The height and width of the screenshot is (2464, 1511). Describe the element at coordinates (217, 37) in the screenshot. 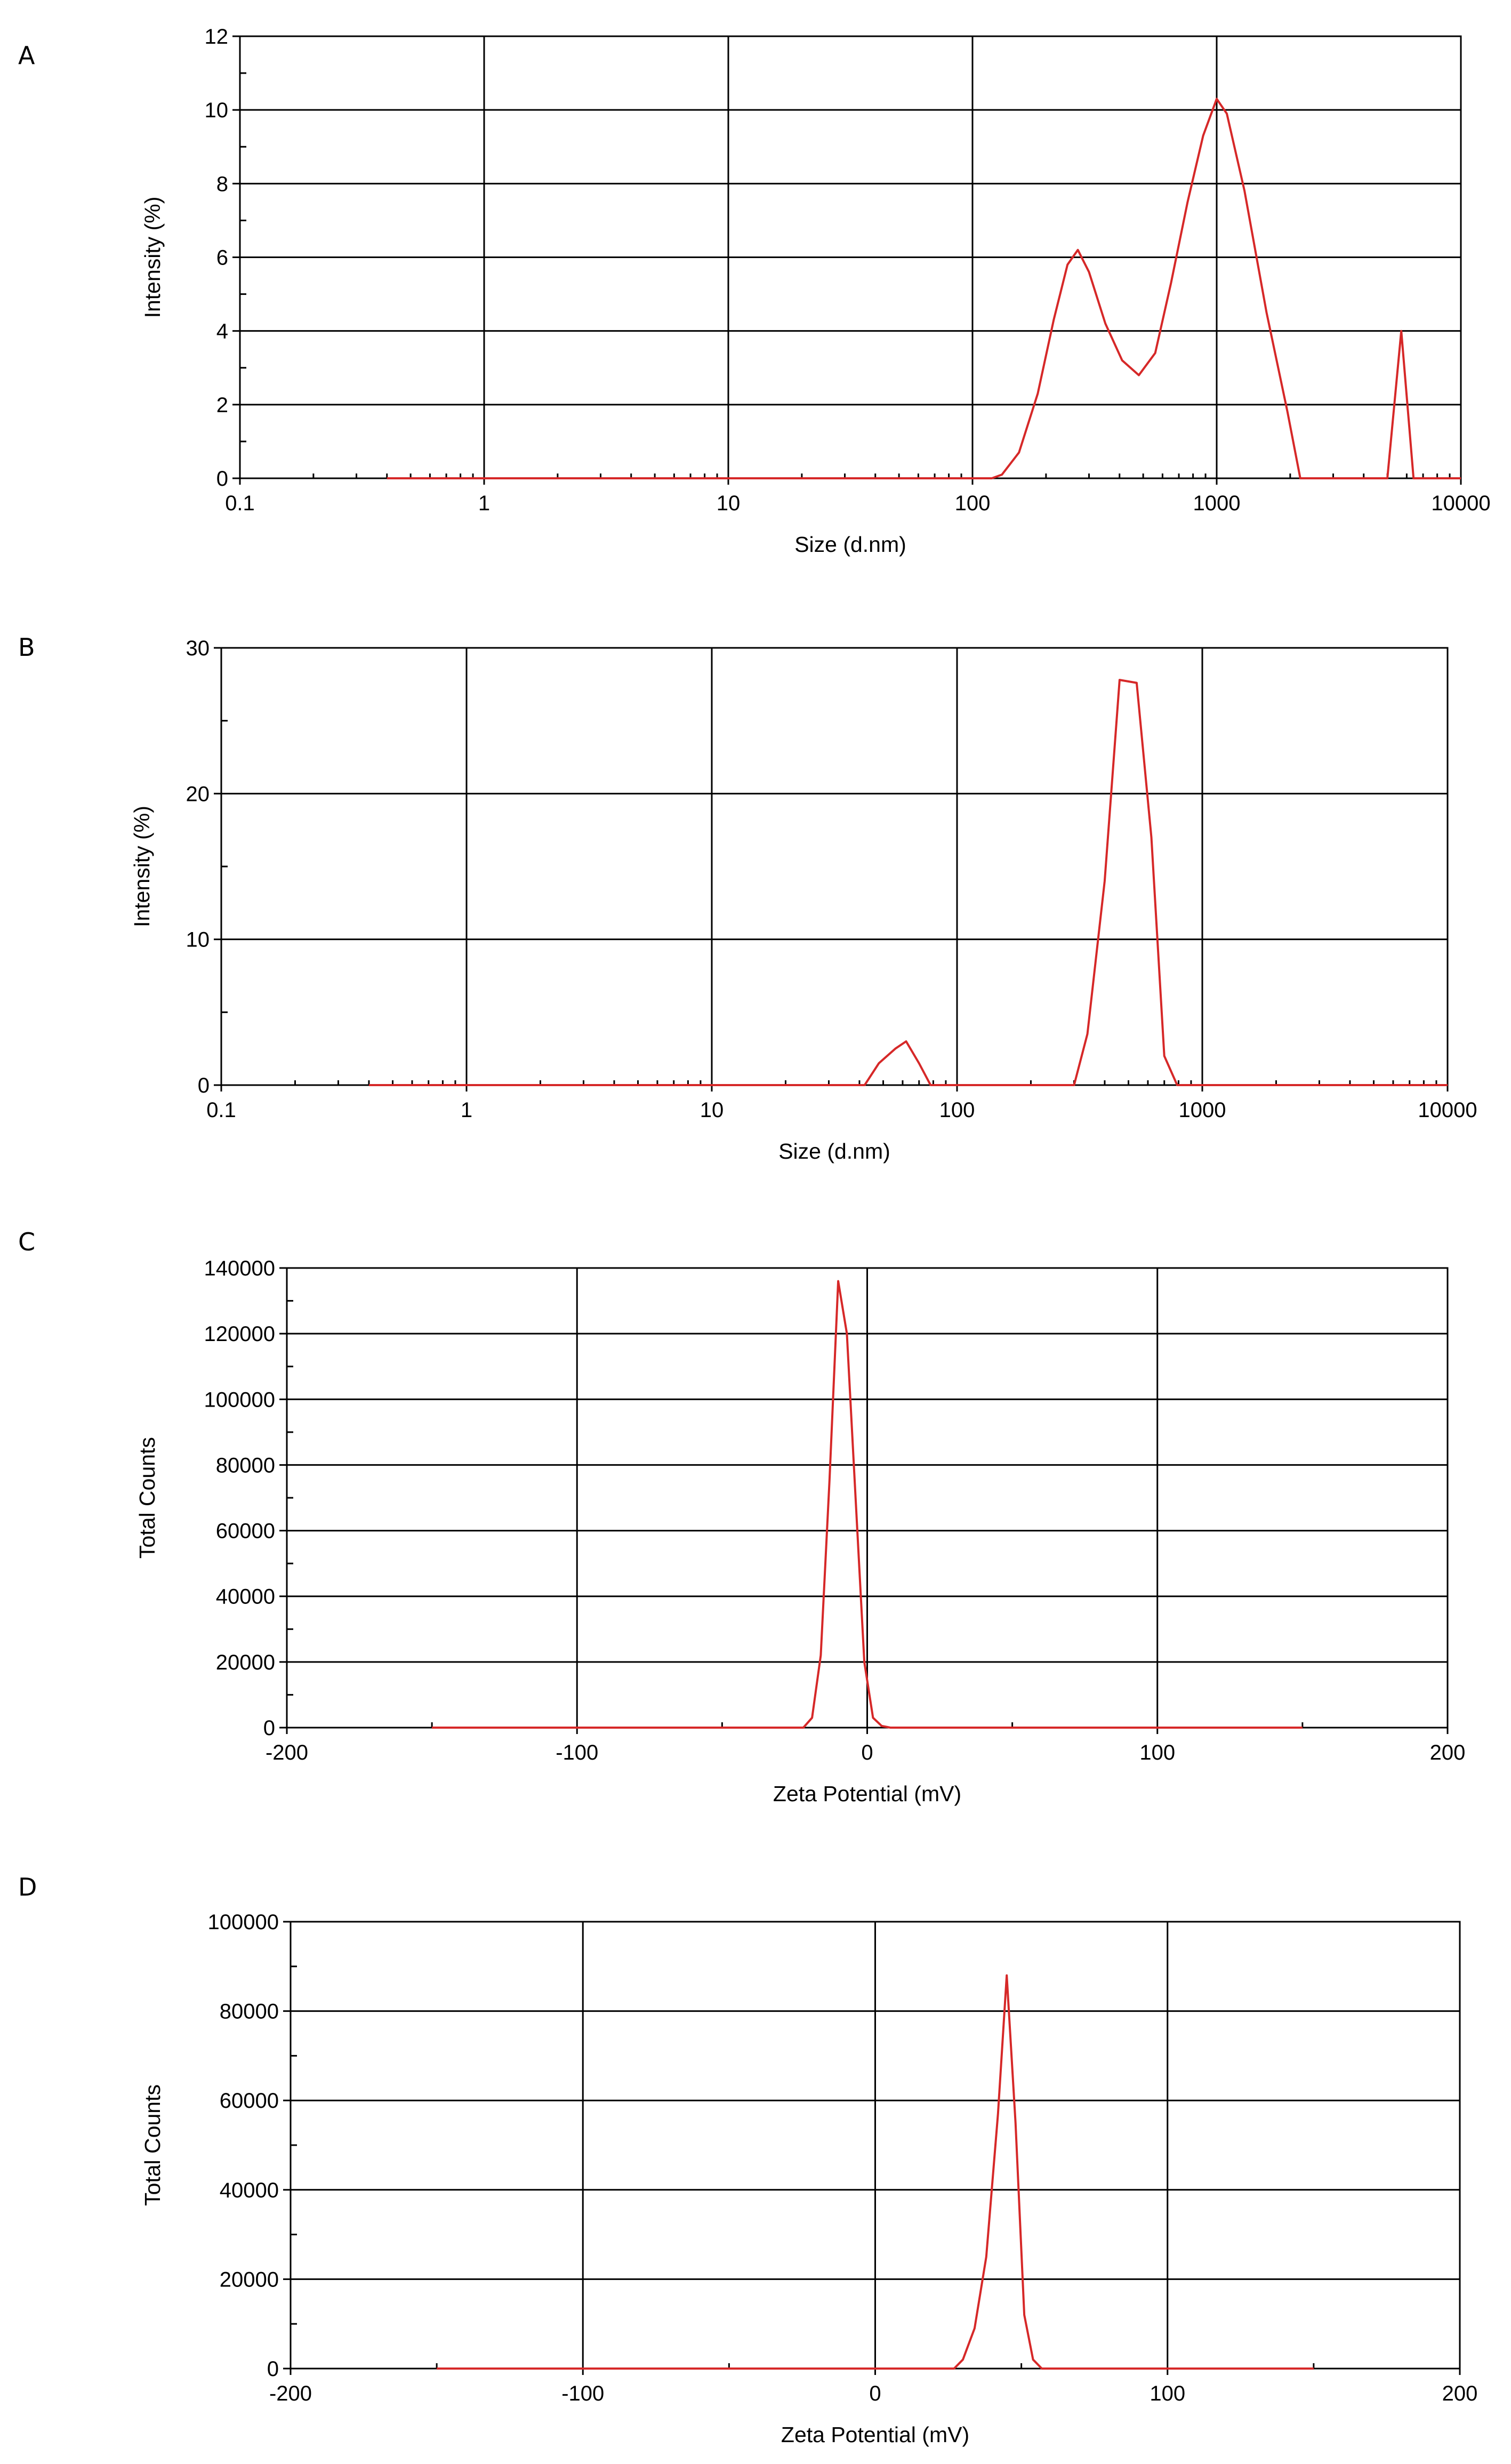

I see `y-tick-label: 12` at that location.